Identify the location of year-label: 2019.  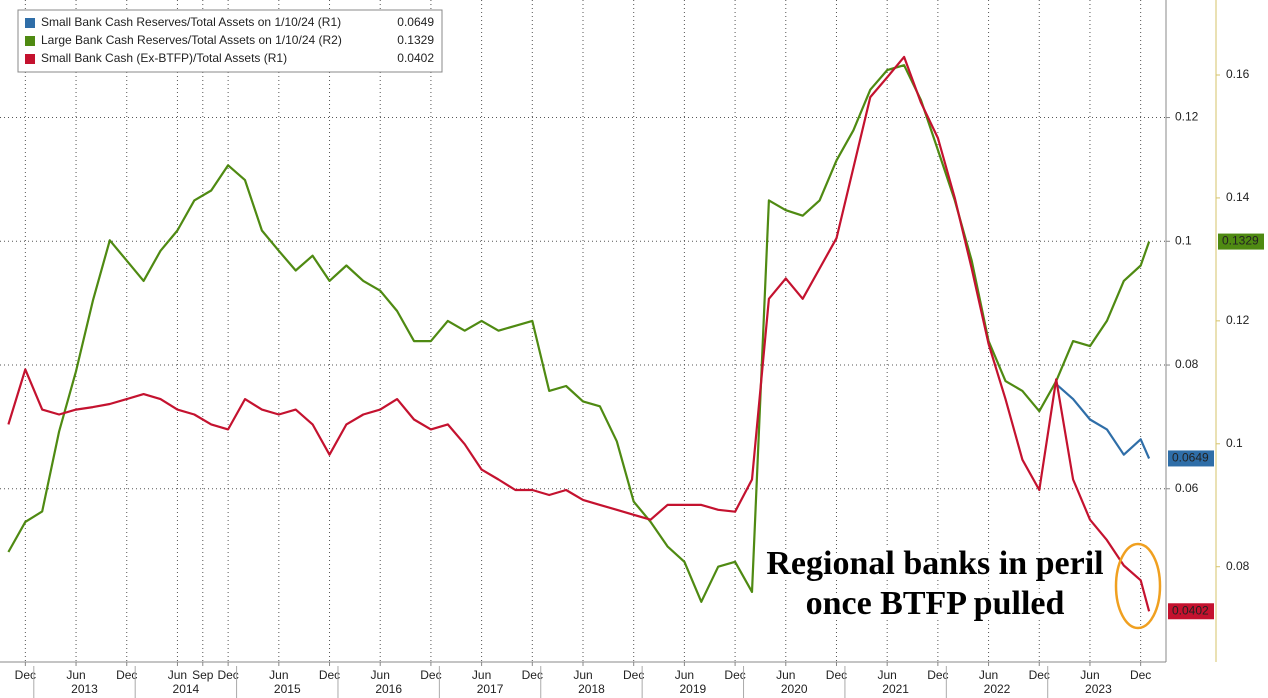
(692, 689).